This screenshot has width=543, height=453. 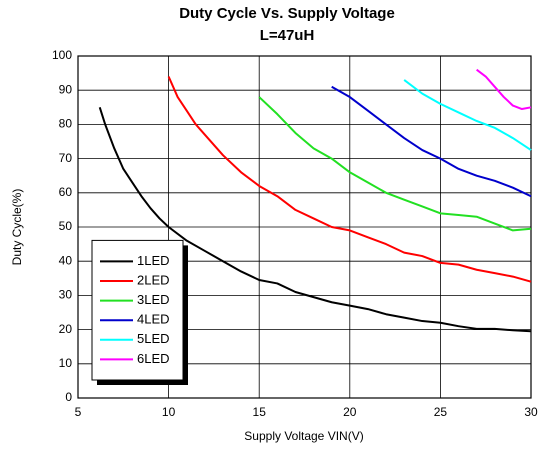 What do you see at coordinates (137, 310) in the screenshot?
I see `legend` at bounding box center [137, 310].